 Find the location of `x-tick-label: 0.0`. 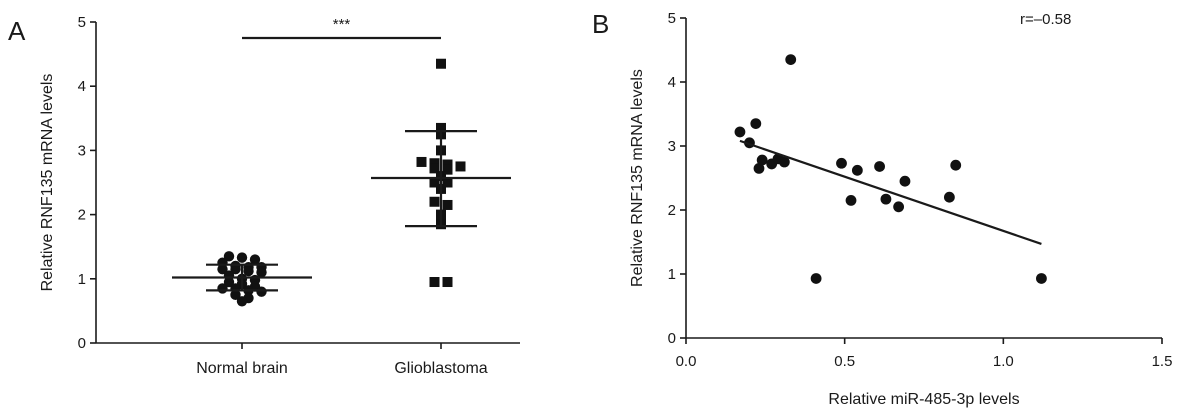

x-tick-label: 0.0 is located at coordinates (686, 361).